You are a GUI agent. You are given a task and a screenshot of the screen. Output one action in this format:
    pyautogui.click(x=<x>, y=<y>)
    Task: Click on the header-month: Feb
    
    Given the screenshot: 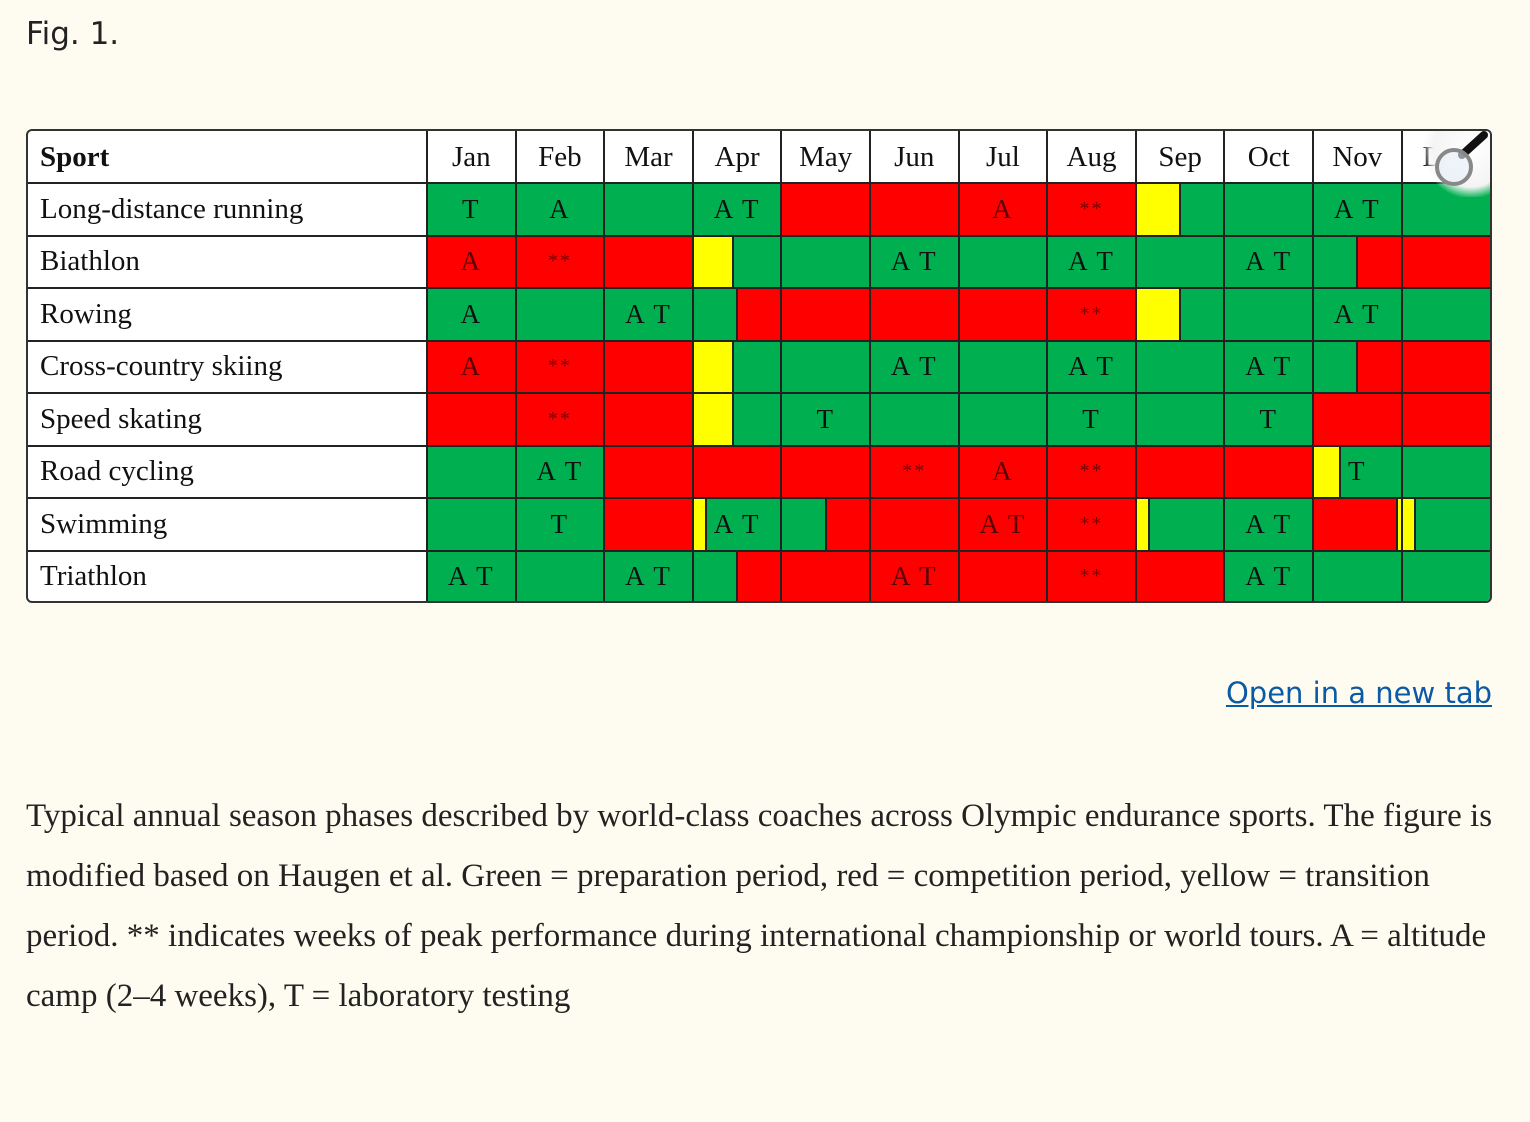 What is the action you would take?
    pyautogui.click(x=560, y=156)
    